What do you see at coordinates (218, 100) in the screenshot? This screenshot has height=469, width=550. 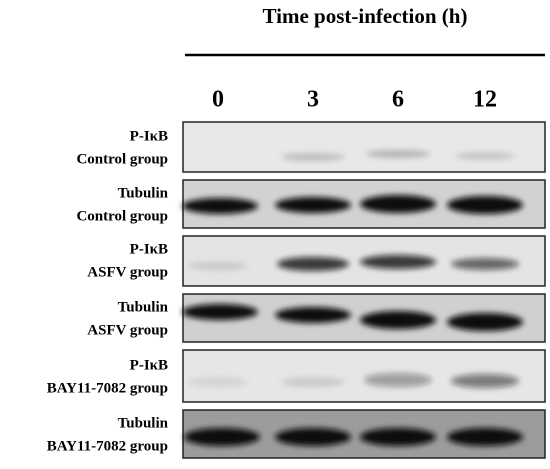 I see `timepoint-label: 0` at bounding box center [218, 100].